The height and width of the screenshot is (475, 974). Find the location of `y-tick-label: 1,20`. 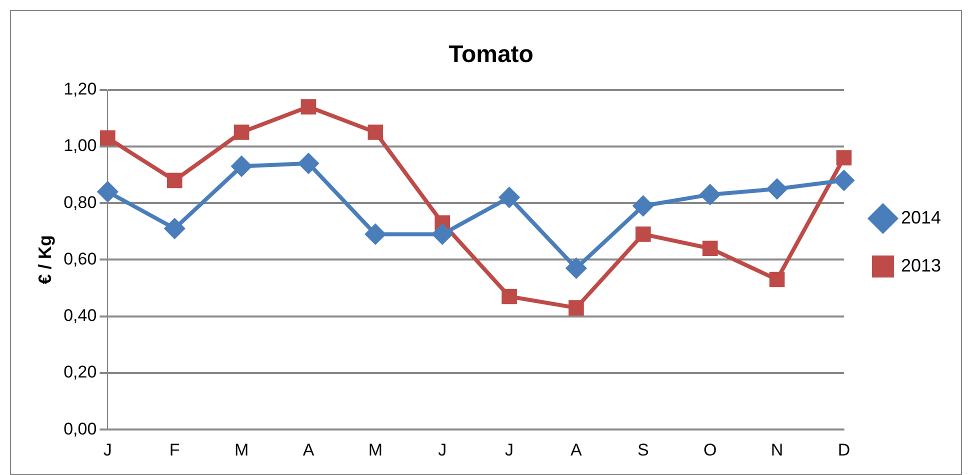

y-tick-label: 1,20 is located at coordinates (80, 88).